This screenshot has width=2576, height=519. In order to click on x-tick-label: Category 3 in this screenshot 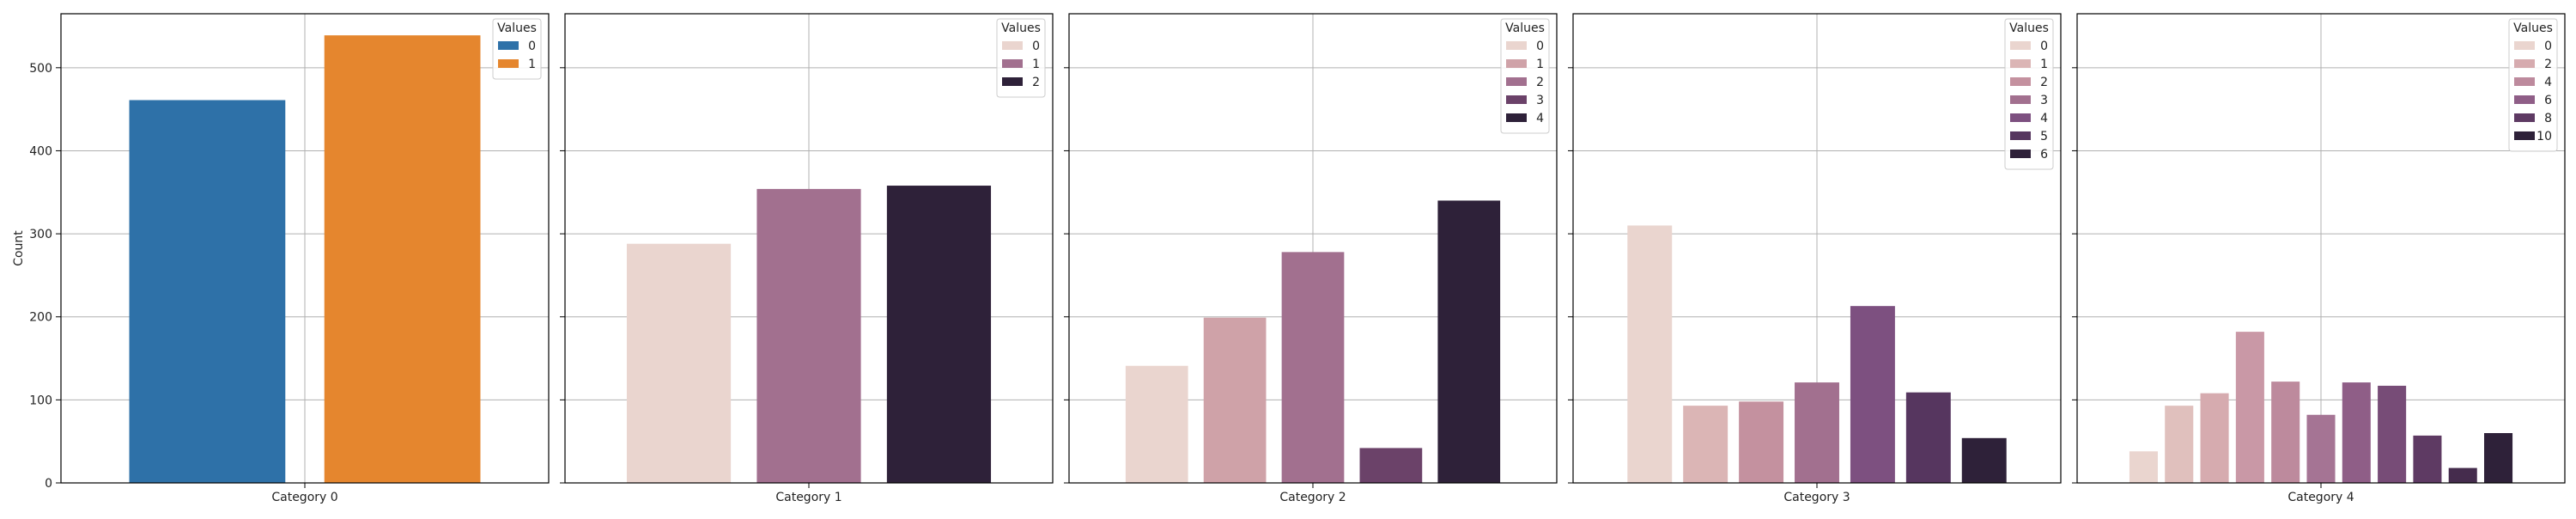, I will do `click(1816, 497)`.